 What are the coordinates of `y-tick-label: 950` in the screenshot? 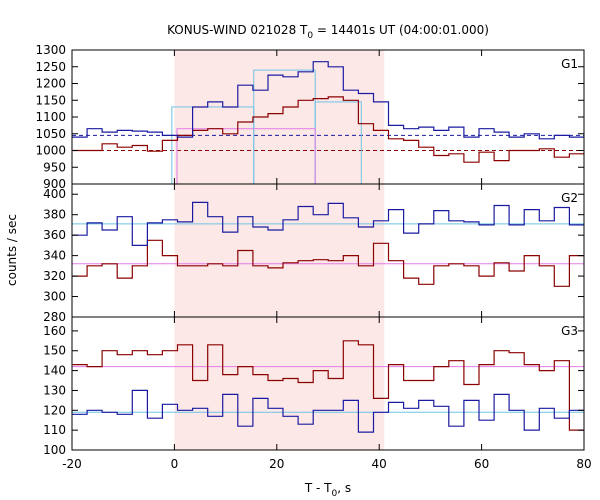 It's located at (54, 167).